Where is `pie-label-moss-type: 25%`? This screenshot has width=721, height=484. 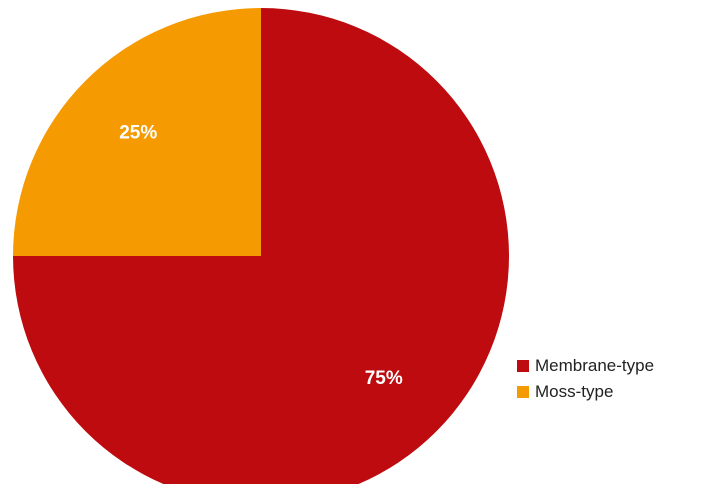
pie-label-moss-type: 25% is located at coordinates (138, 132).